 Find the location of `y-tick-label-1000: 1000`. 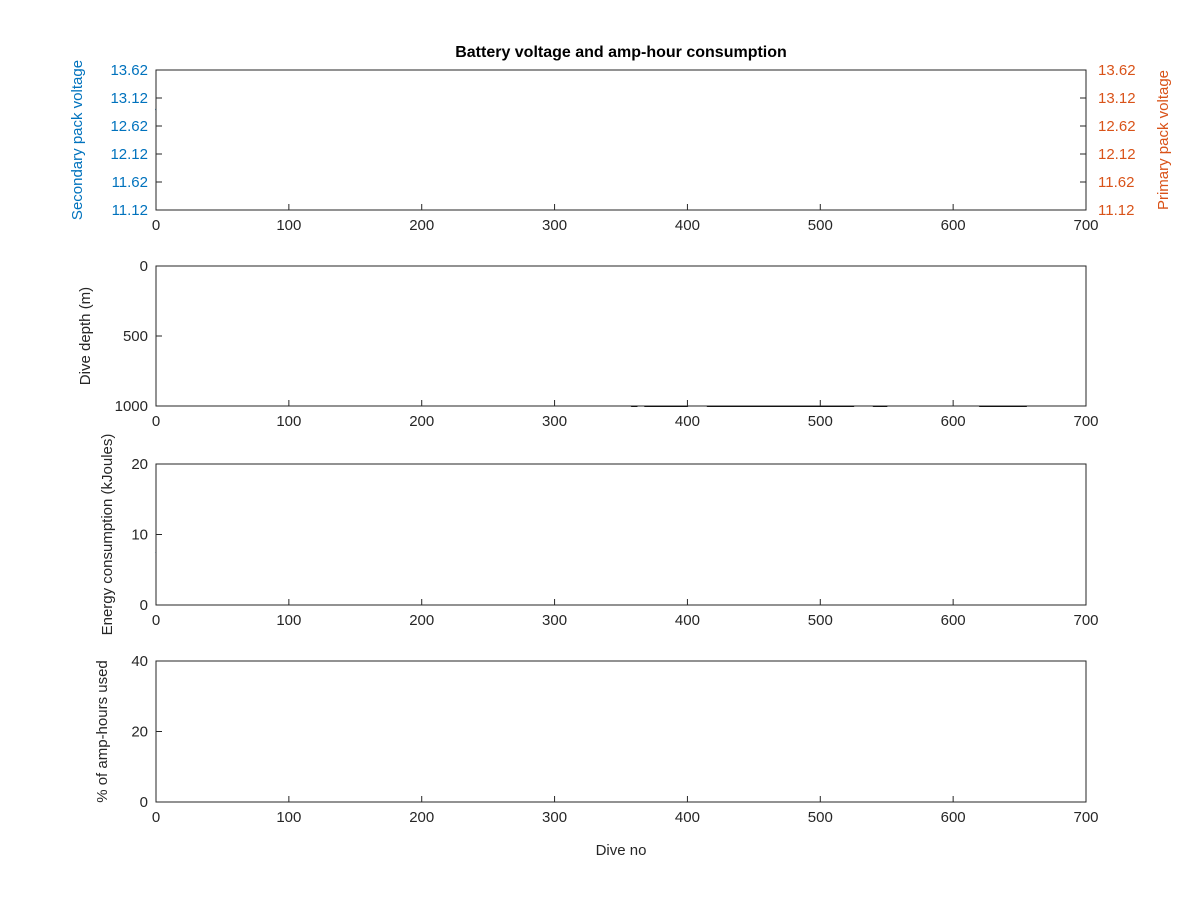

y-tick-label-1000: 1000 is located at coordinates (131, 406).